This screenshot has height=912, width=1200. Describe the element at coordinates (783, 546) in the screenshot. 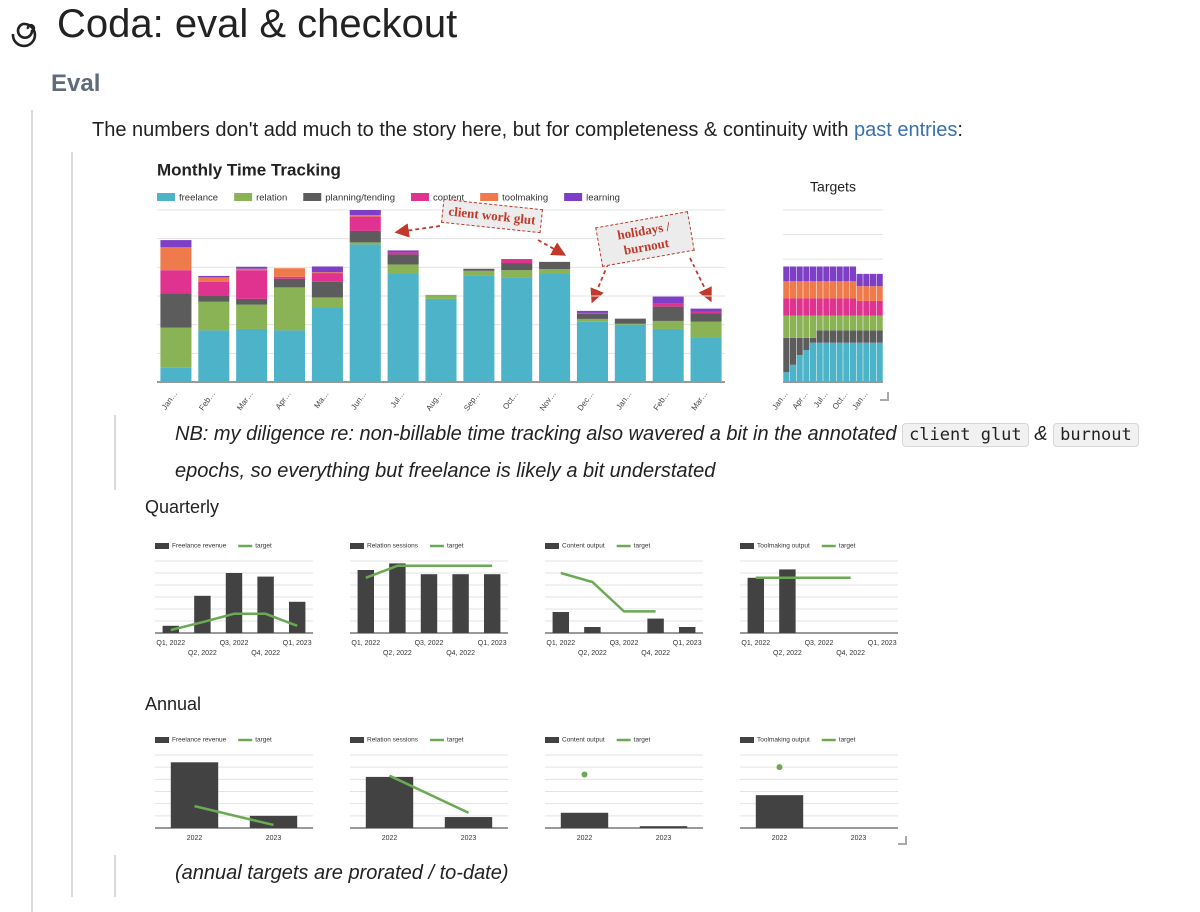

I see `legend-label: Toolmaking output` at that location.